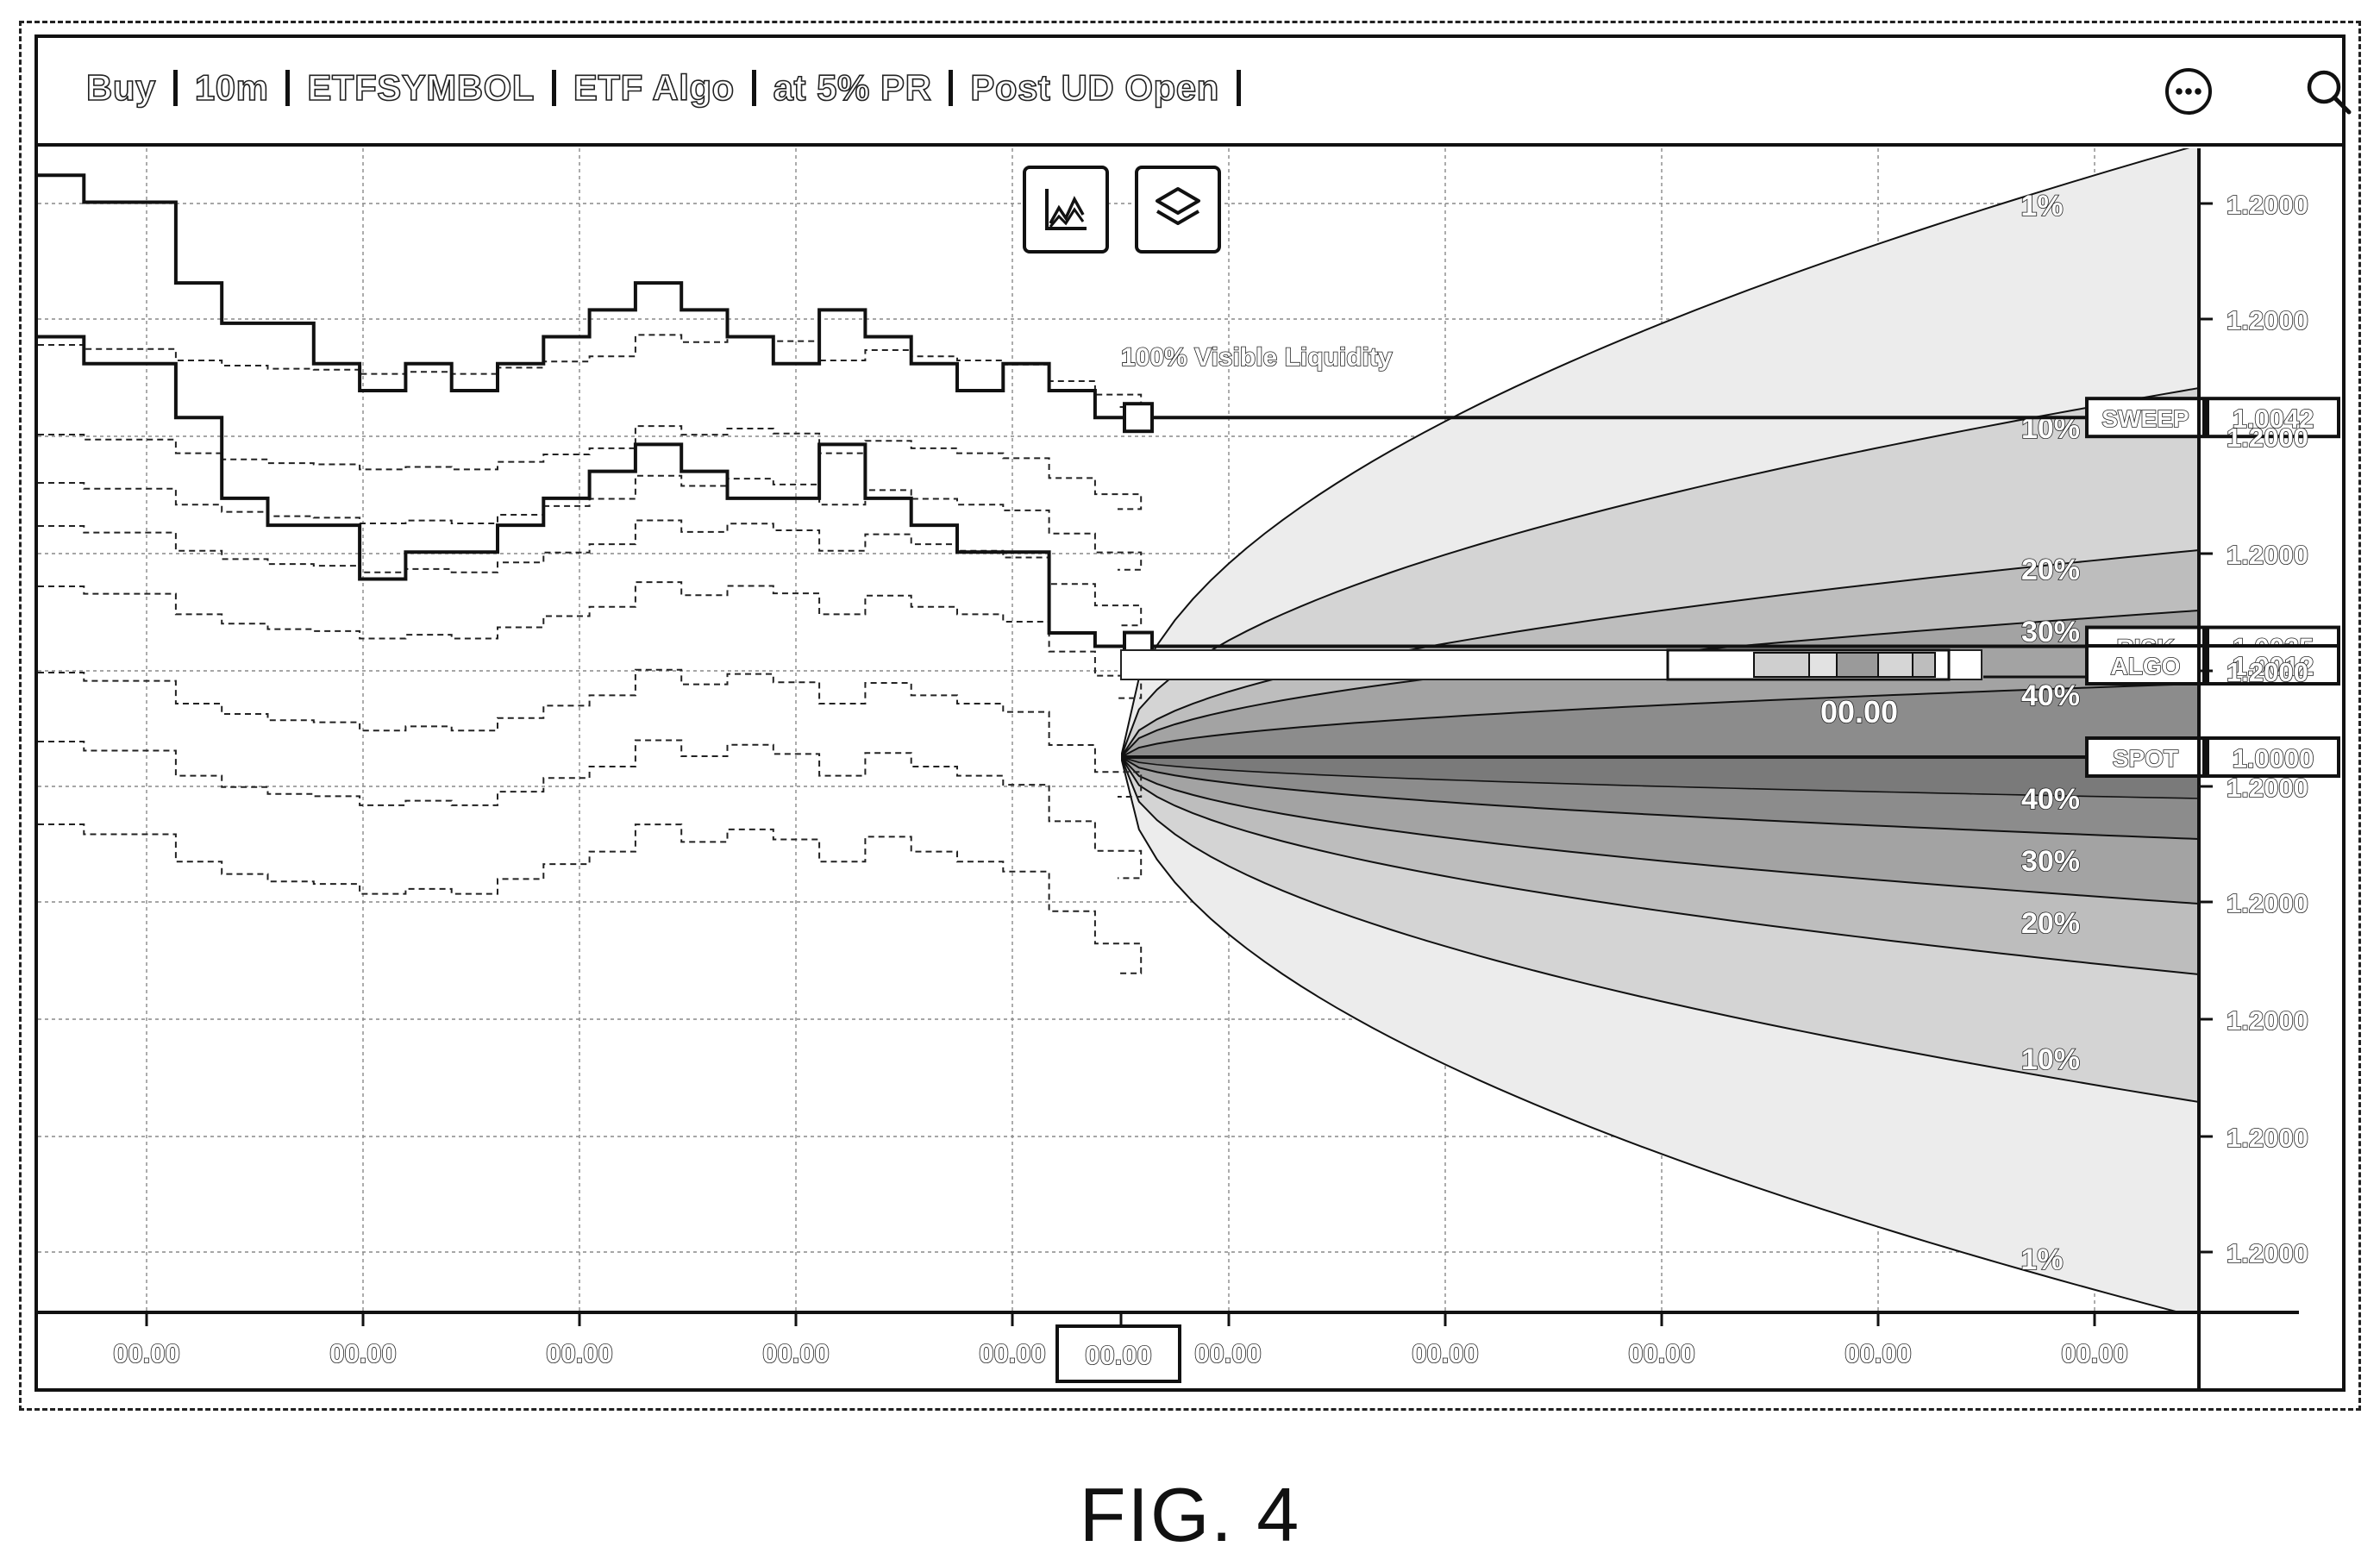 The image size is (2380, 1559). I want to click on marker-value: 1.0000, so click(2274, 758).